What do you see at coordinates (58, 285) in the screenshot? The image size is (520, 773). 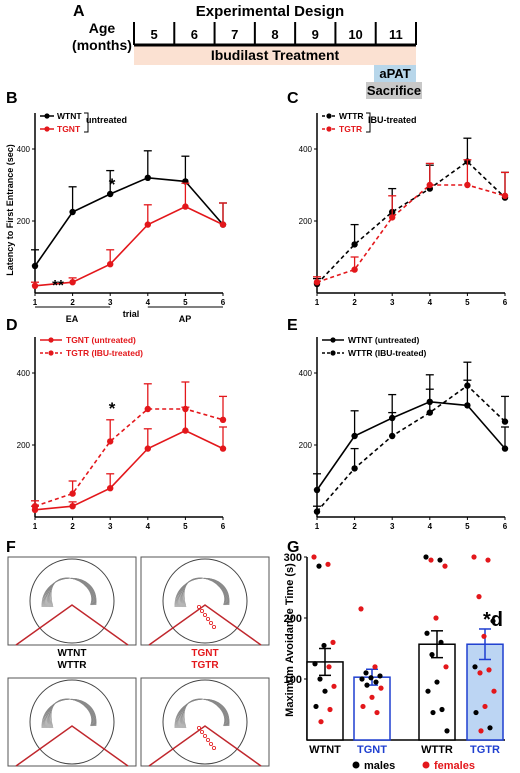 I see `significance-marker-trial-2: **` at bounding box center [58, 285].